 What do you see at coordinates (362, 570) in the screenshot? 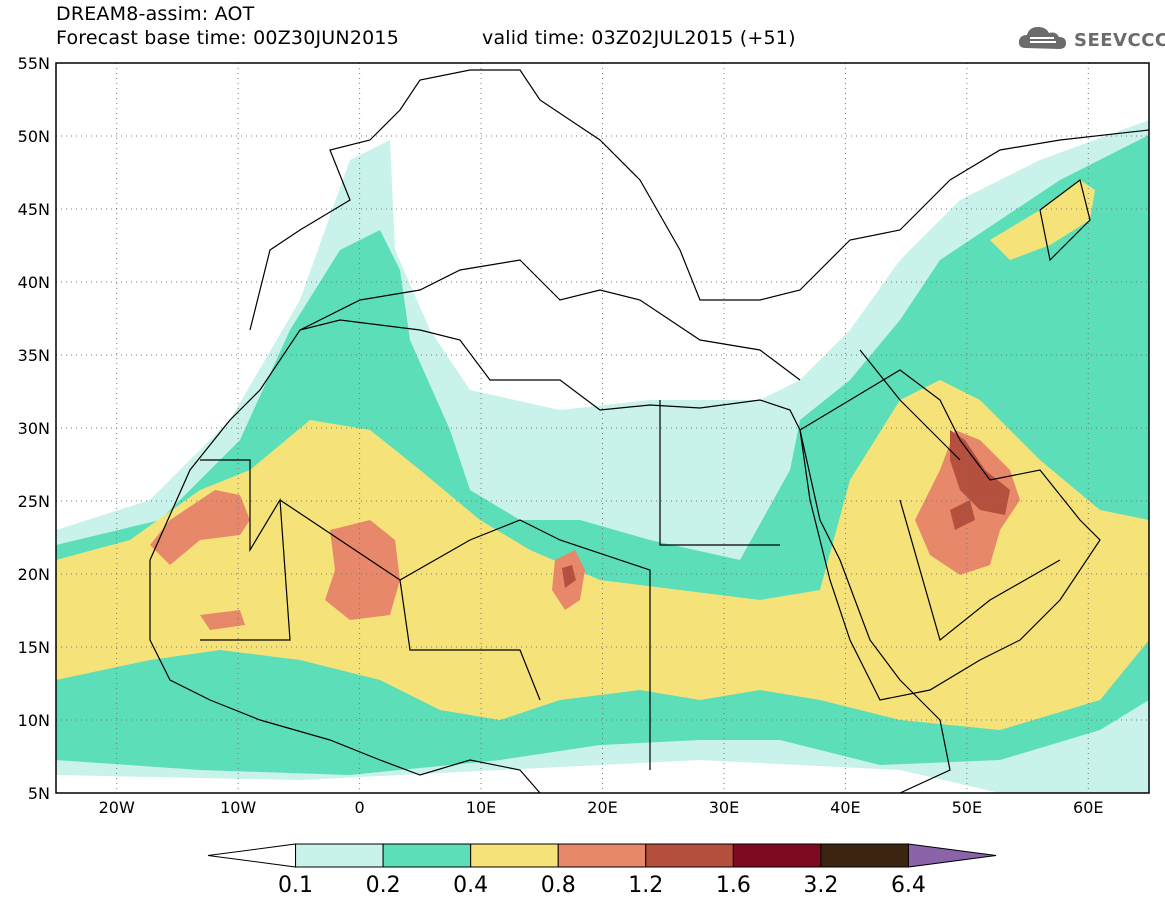
I see `aot-band-0.8-mali` at bounding box center [362, 570].